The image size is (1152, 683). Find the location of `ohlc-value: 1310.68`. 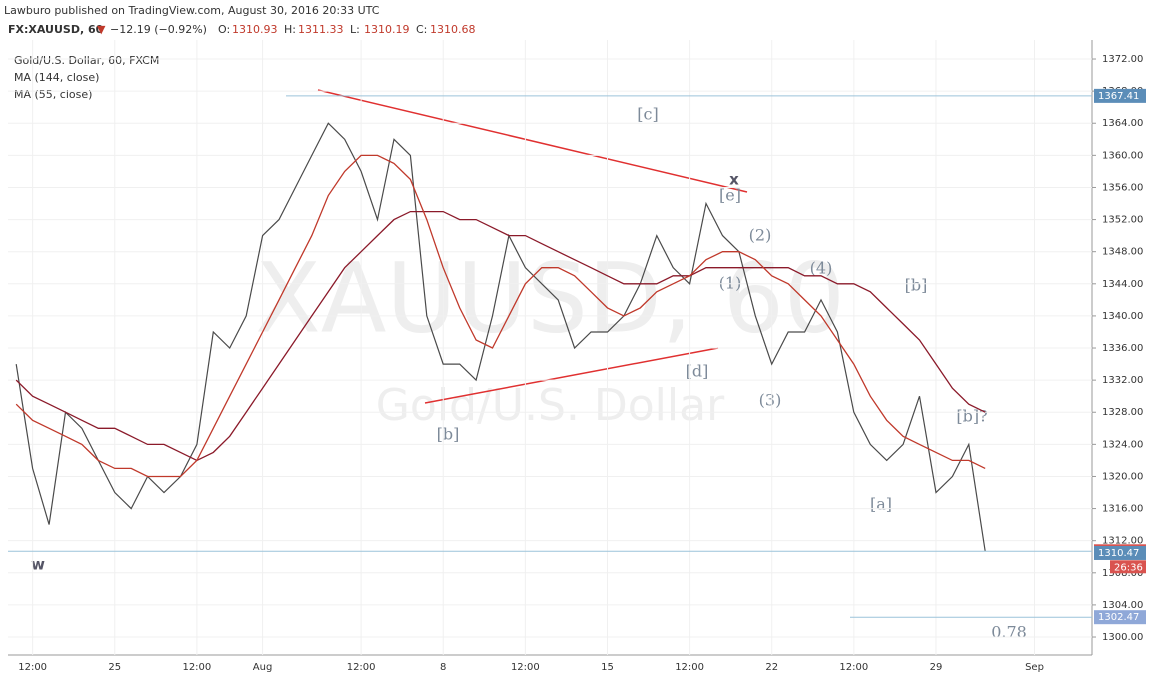

ohlc-value: 1310.68 is located at coordinates (453, 29).